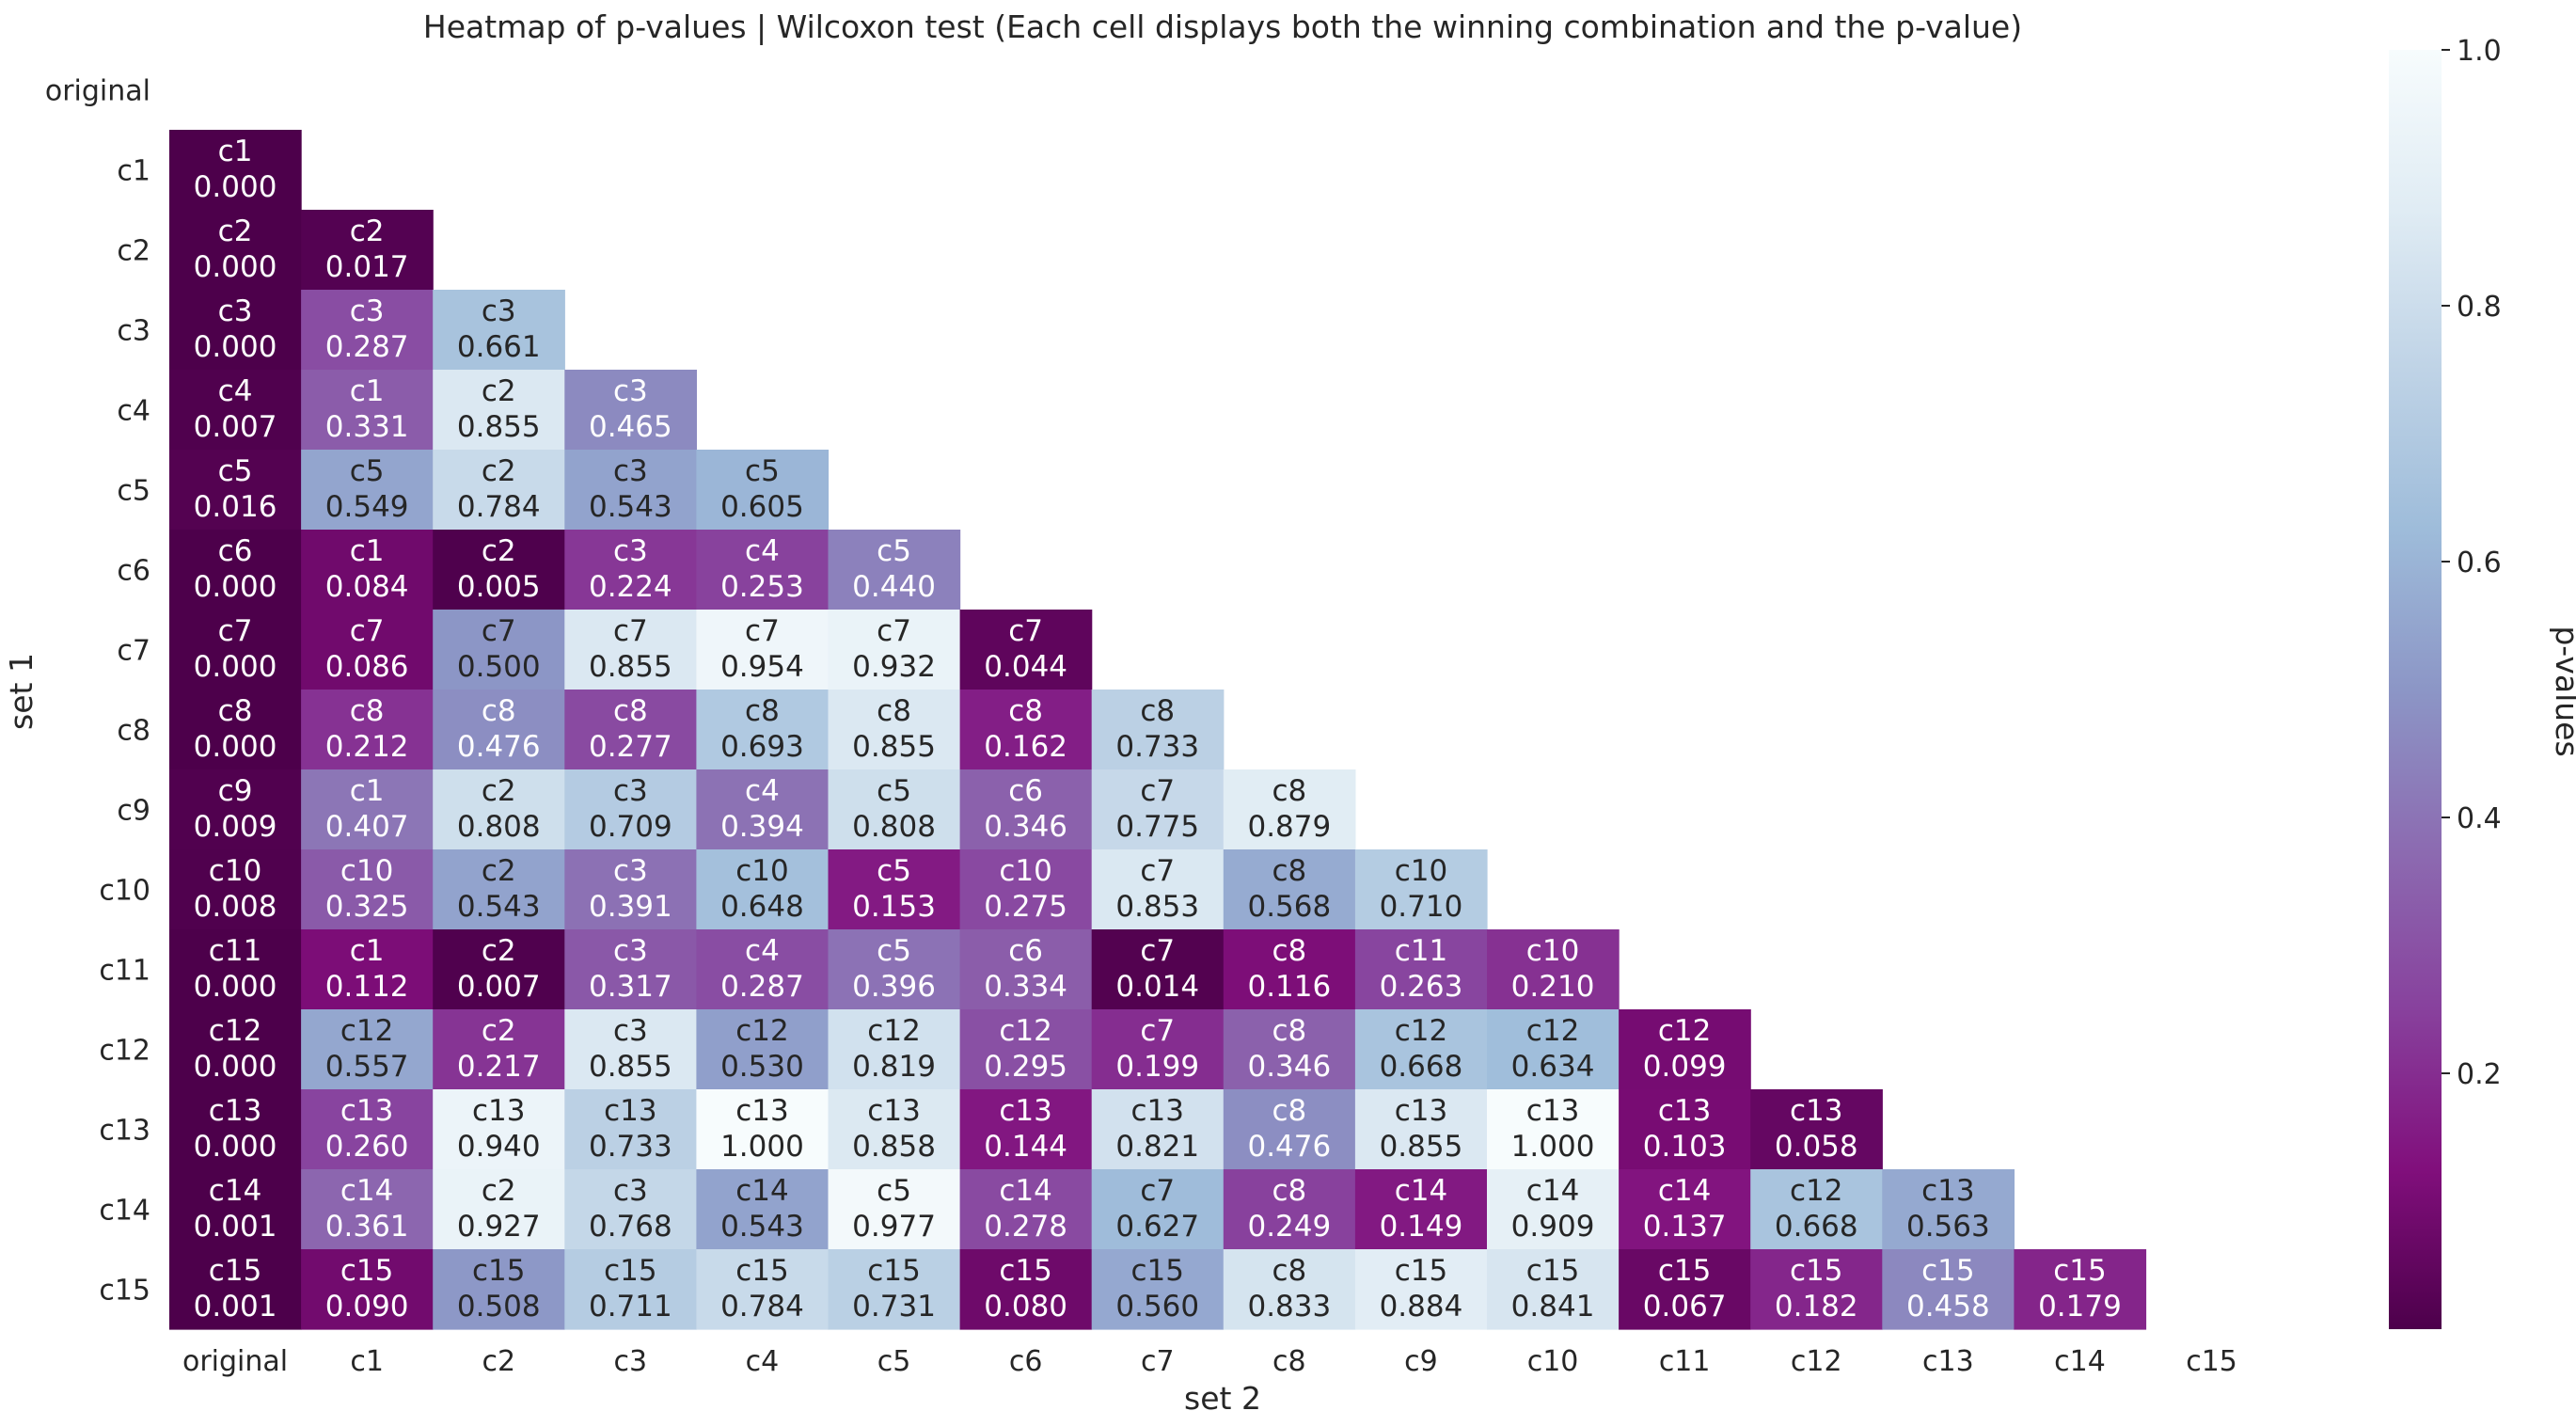 Image resolution: width=2576 pixels, height=1427 pixels. Describe the element at coordinates (763, 970) in the screenshot. I see `heatmap-cell: c40.287` at that location.